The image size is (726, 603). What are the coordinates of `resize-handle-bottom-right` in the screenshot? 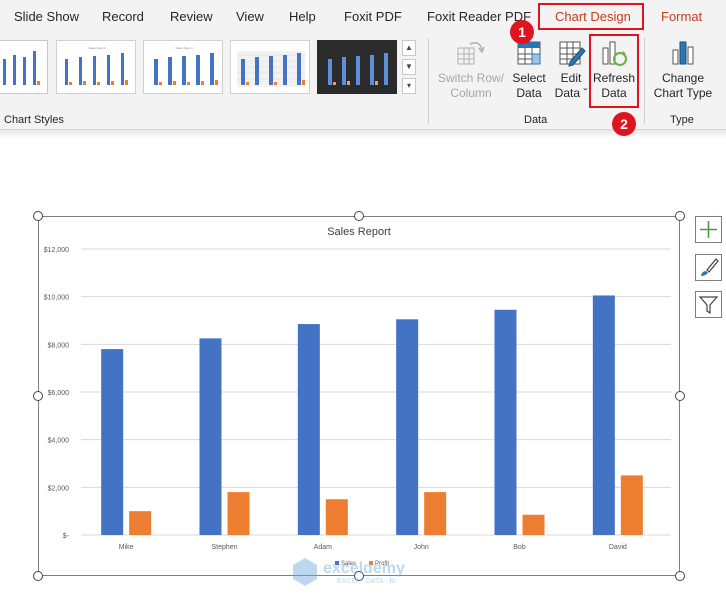 It's located at (680, 576).